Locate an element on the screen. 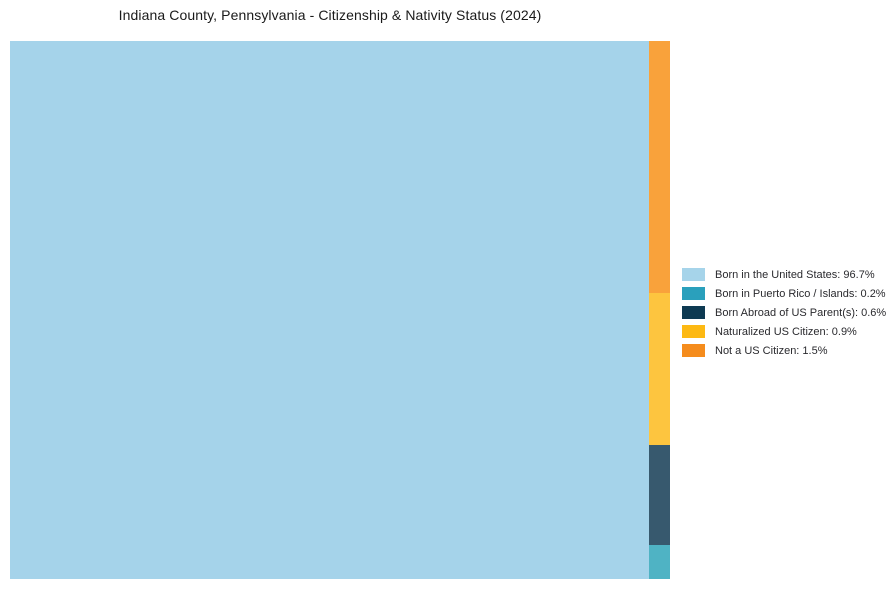  legend-label: Born in Puerto Rico / Islands: 0.2% is located at coordinates (800, 293).